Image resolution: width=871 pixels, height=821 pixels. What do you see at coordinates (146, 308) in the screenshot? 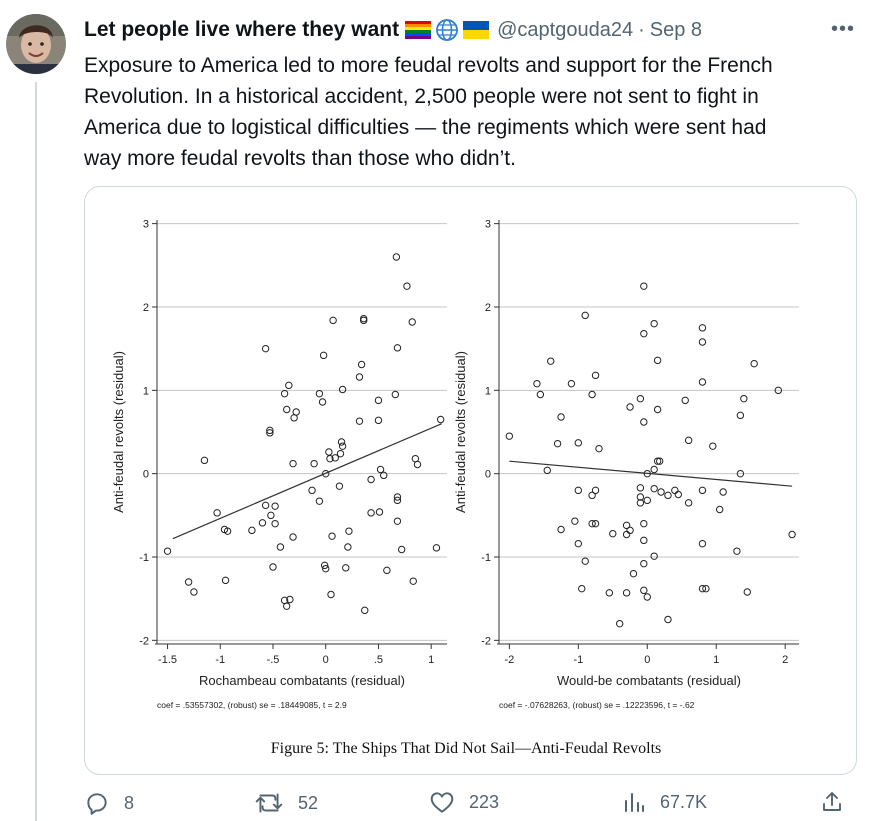
I see `y-tick-label: 2` at bounding box center [146, 308].